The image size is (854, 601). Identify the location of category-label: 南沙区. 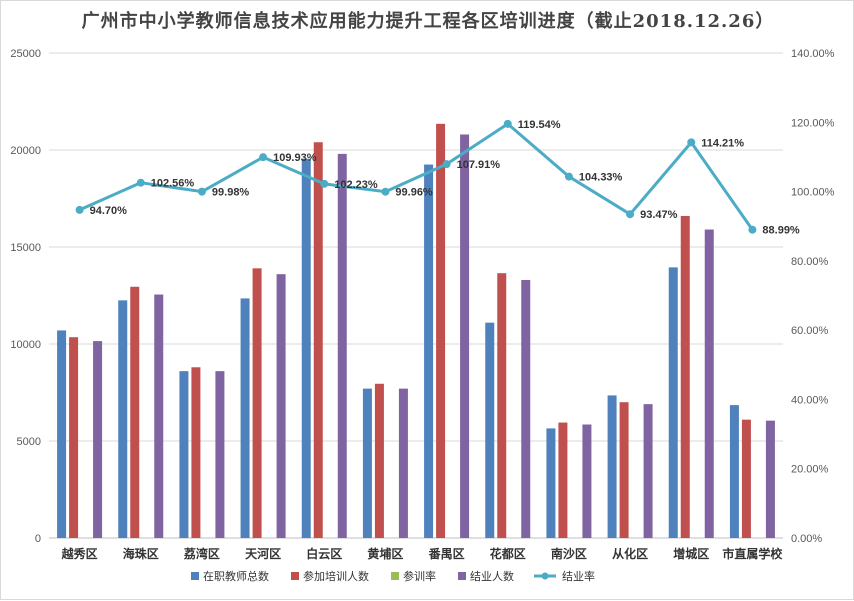
(569, 553).